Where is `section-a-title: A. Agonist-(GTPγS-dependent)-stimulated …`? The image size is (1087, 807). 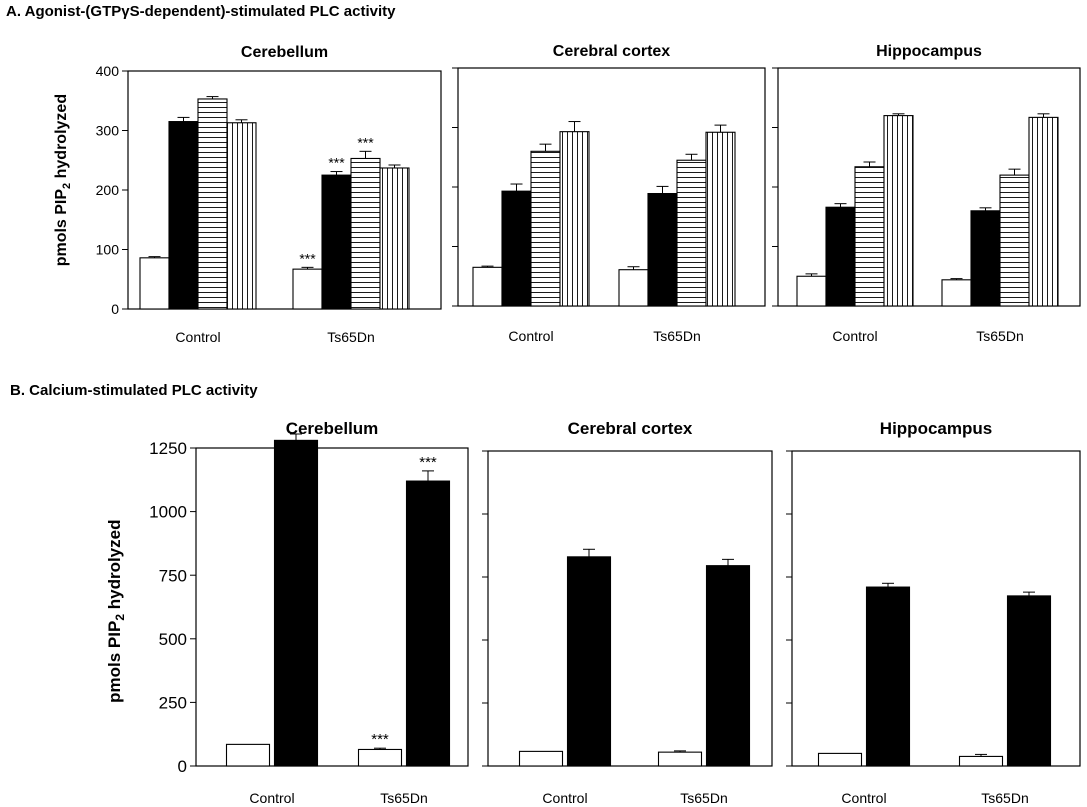 section-a-title: A. Agonist-(GTPγS-dependent)-stimulated … is located at coordinates (201, 11).